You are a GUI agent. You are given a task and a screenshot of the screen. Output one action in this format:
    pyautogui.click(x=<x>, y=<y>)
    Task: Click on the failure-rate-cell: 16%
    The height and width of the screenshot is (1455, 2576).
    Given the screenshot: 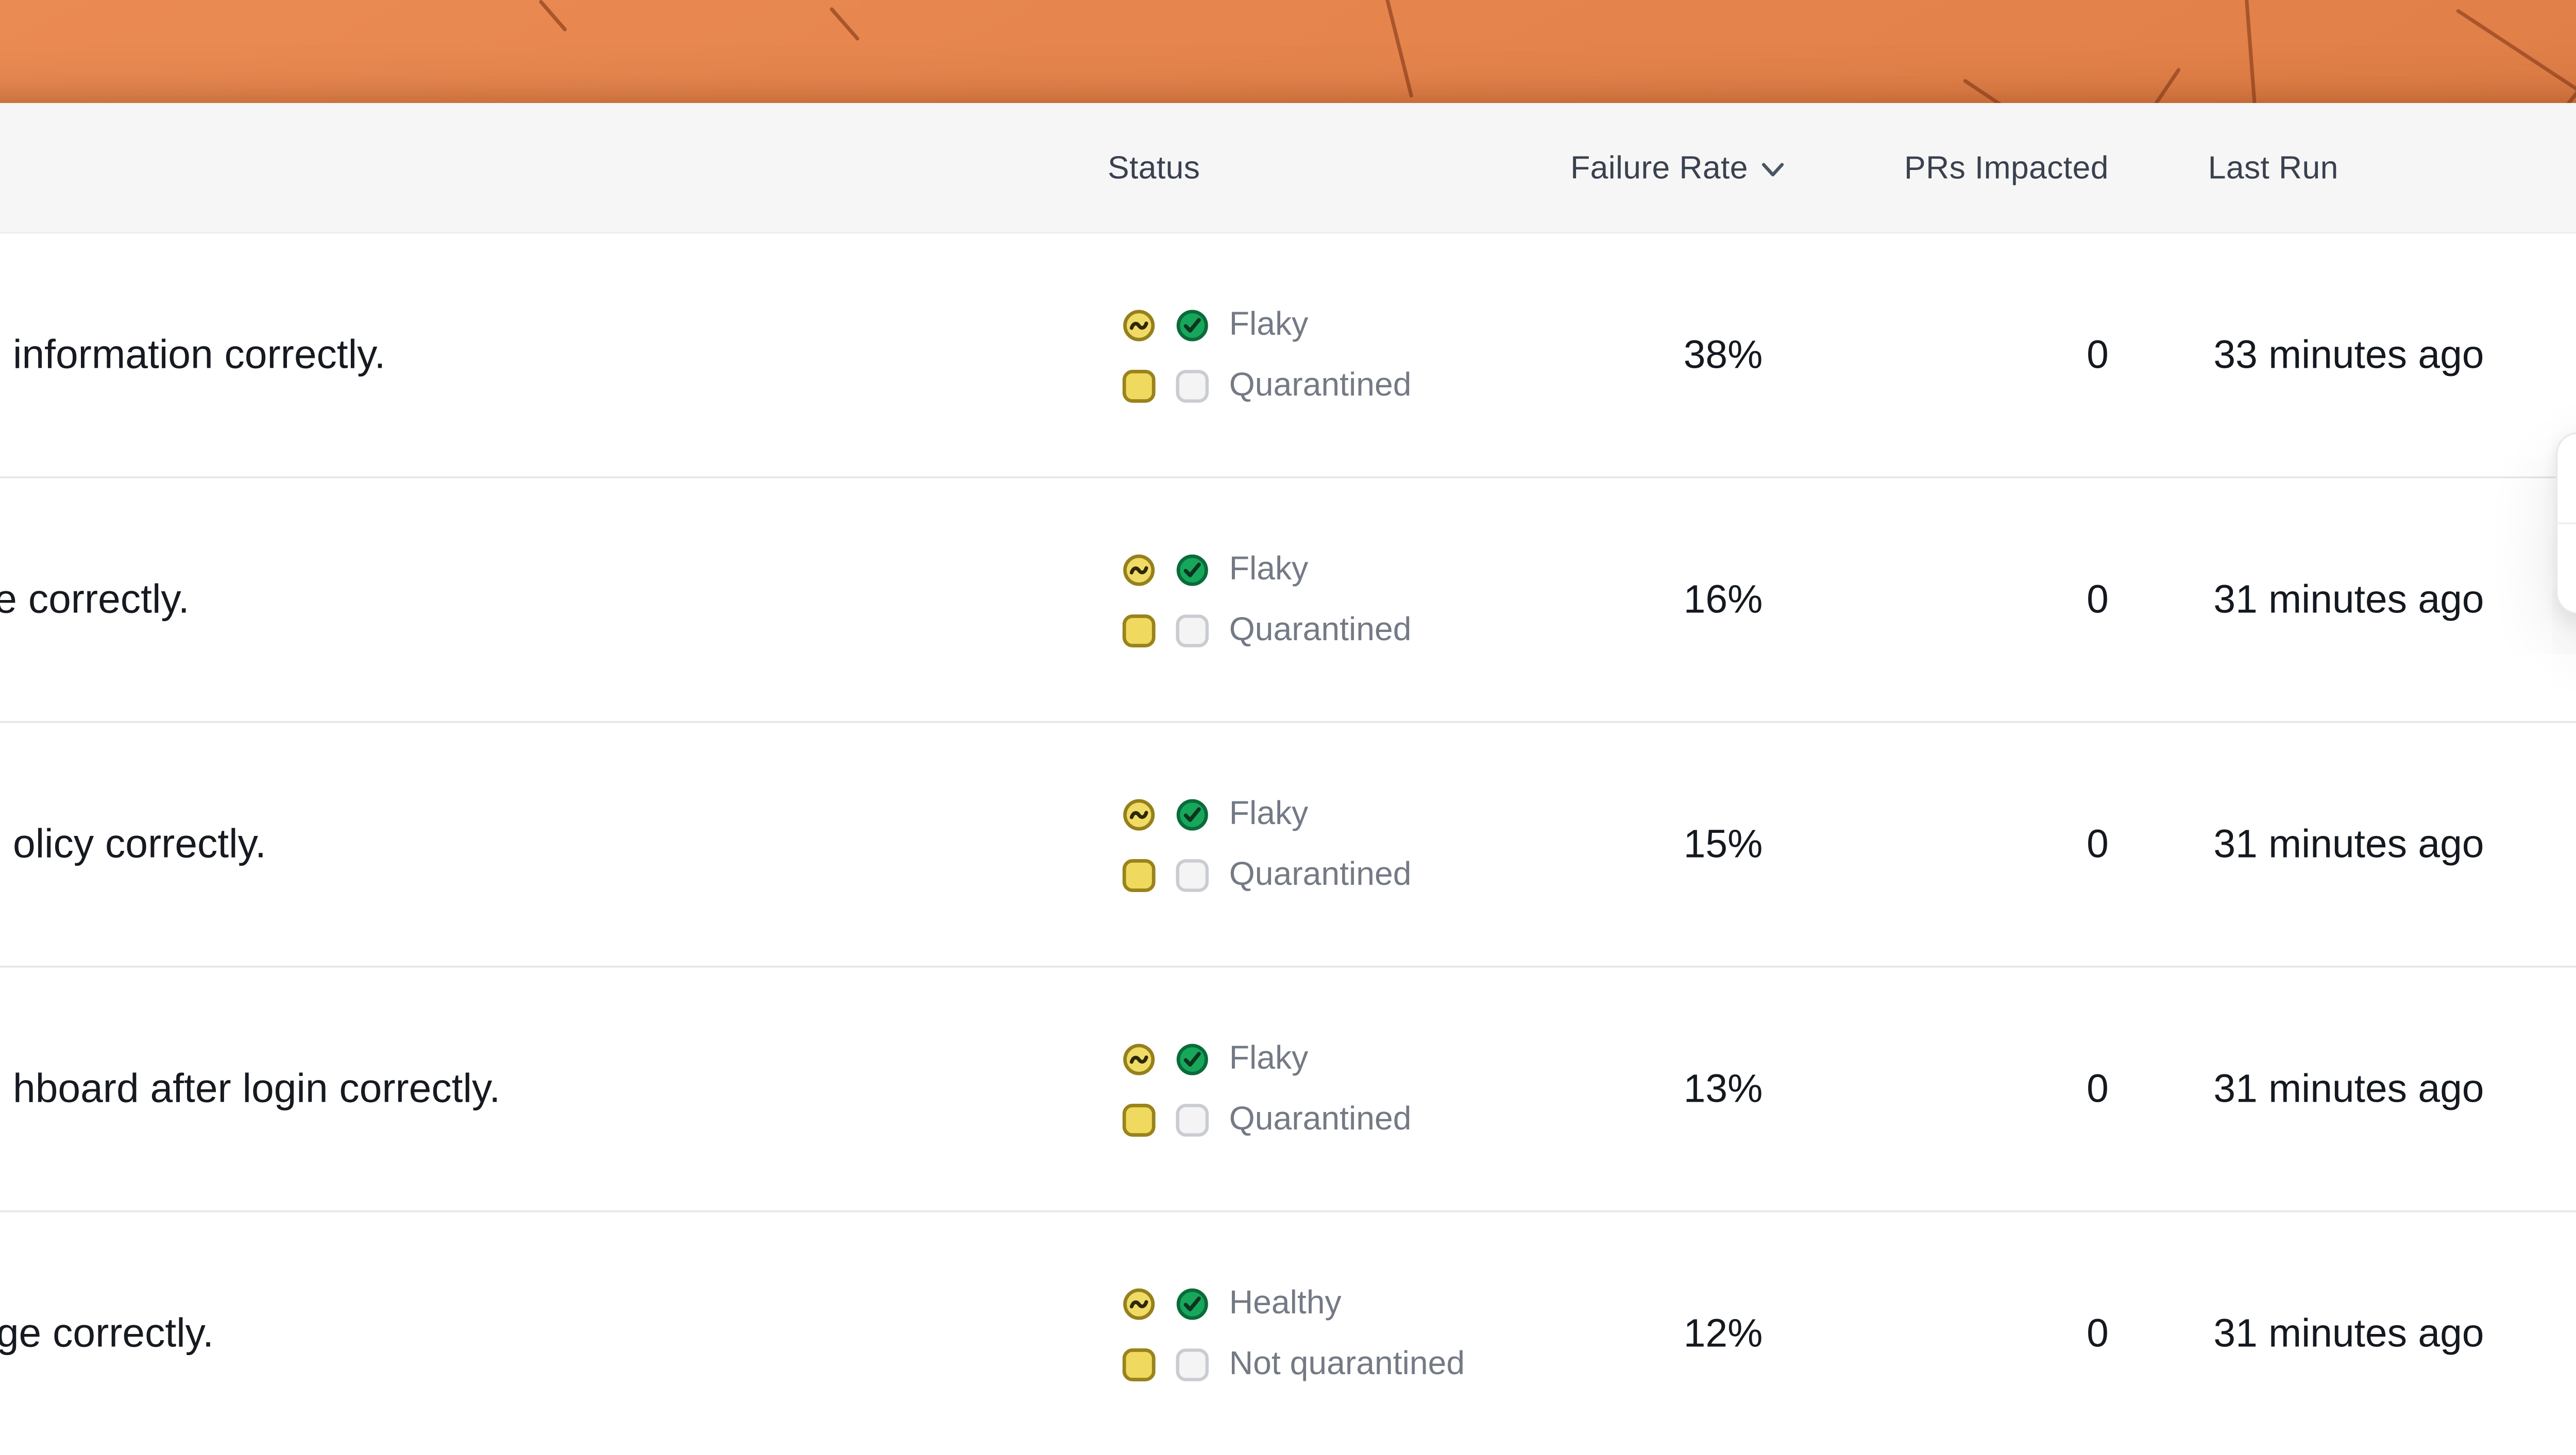 What is the action you would take?
    pyautogui.click(x=1723, y=598)
    